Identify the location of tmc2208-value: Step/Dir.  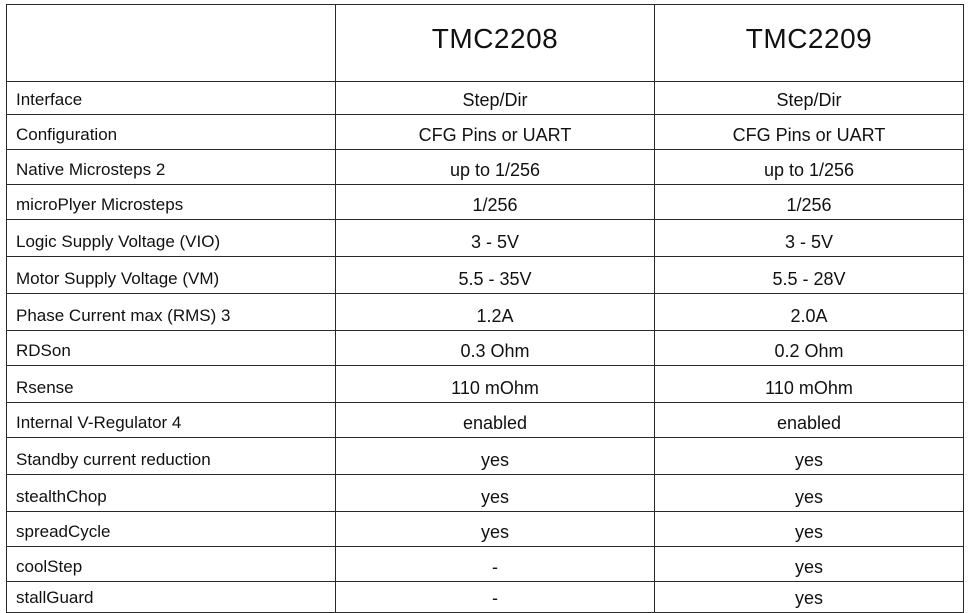
(495, 98).